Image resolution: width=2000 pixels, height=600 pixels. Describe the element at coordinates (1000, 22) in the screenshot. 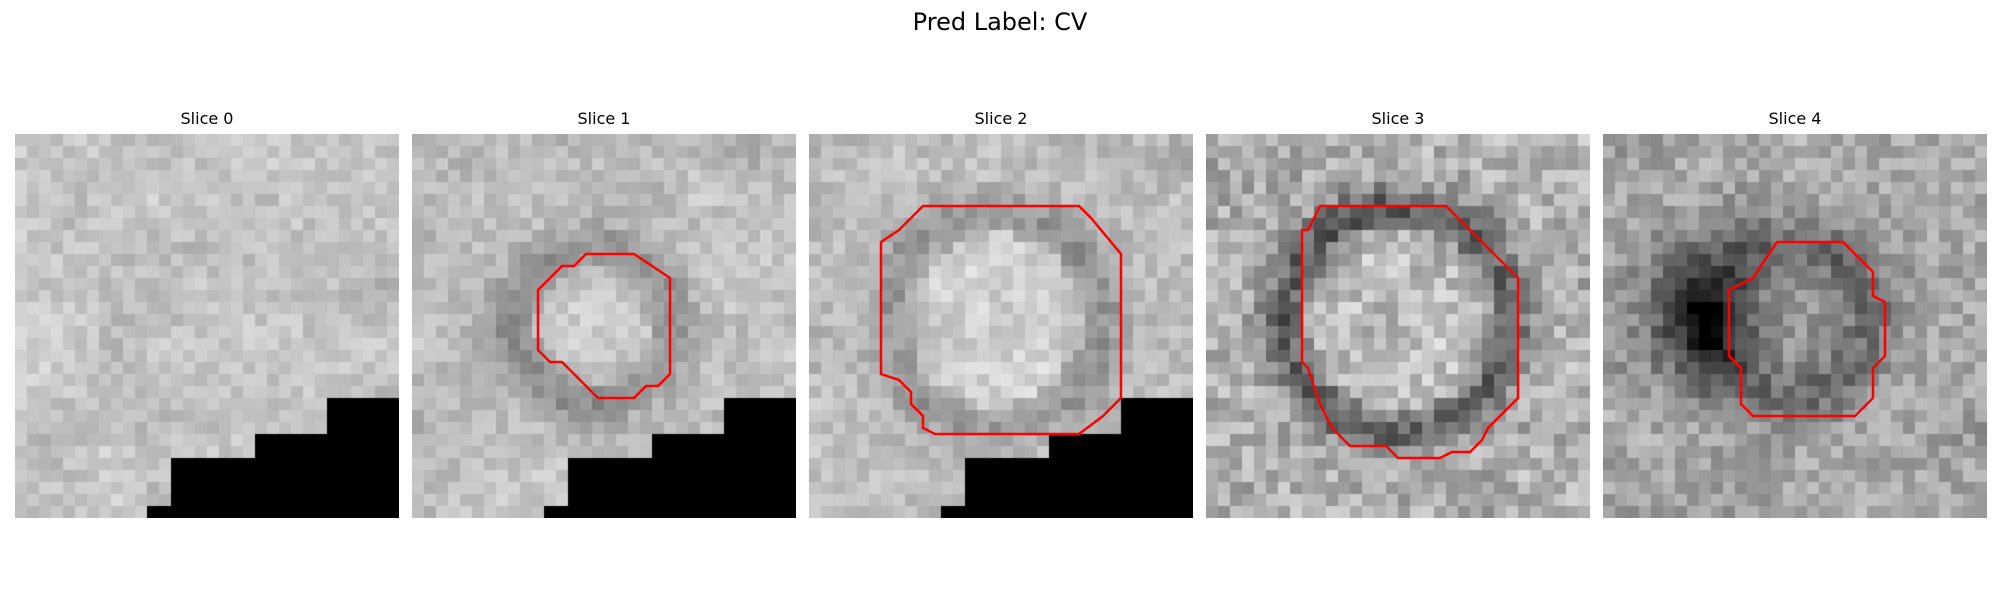

I see `figure-title: Pred Label: CV` at that location.